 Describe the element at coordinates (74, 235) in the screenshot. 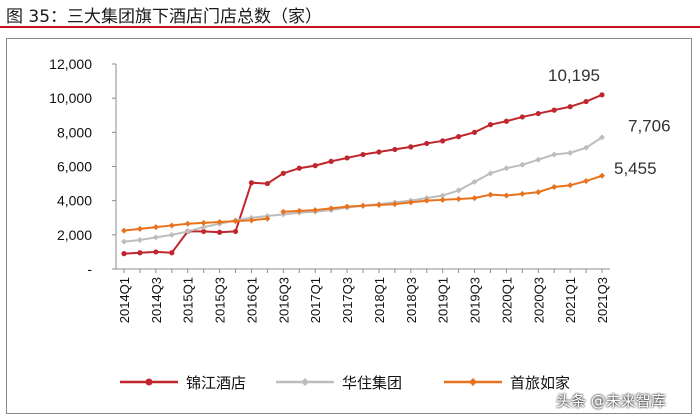

I see `y-tick-label: 2,000` at that location.